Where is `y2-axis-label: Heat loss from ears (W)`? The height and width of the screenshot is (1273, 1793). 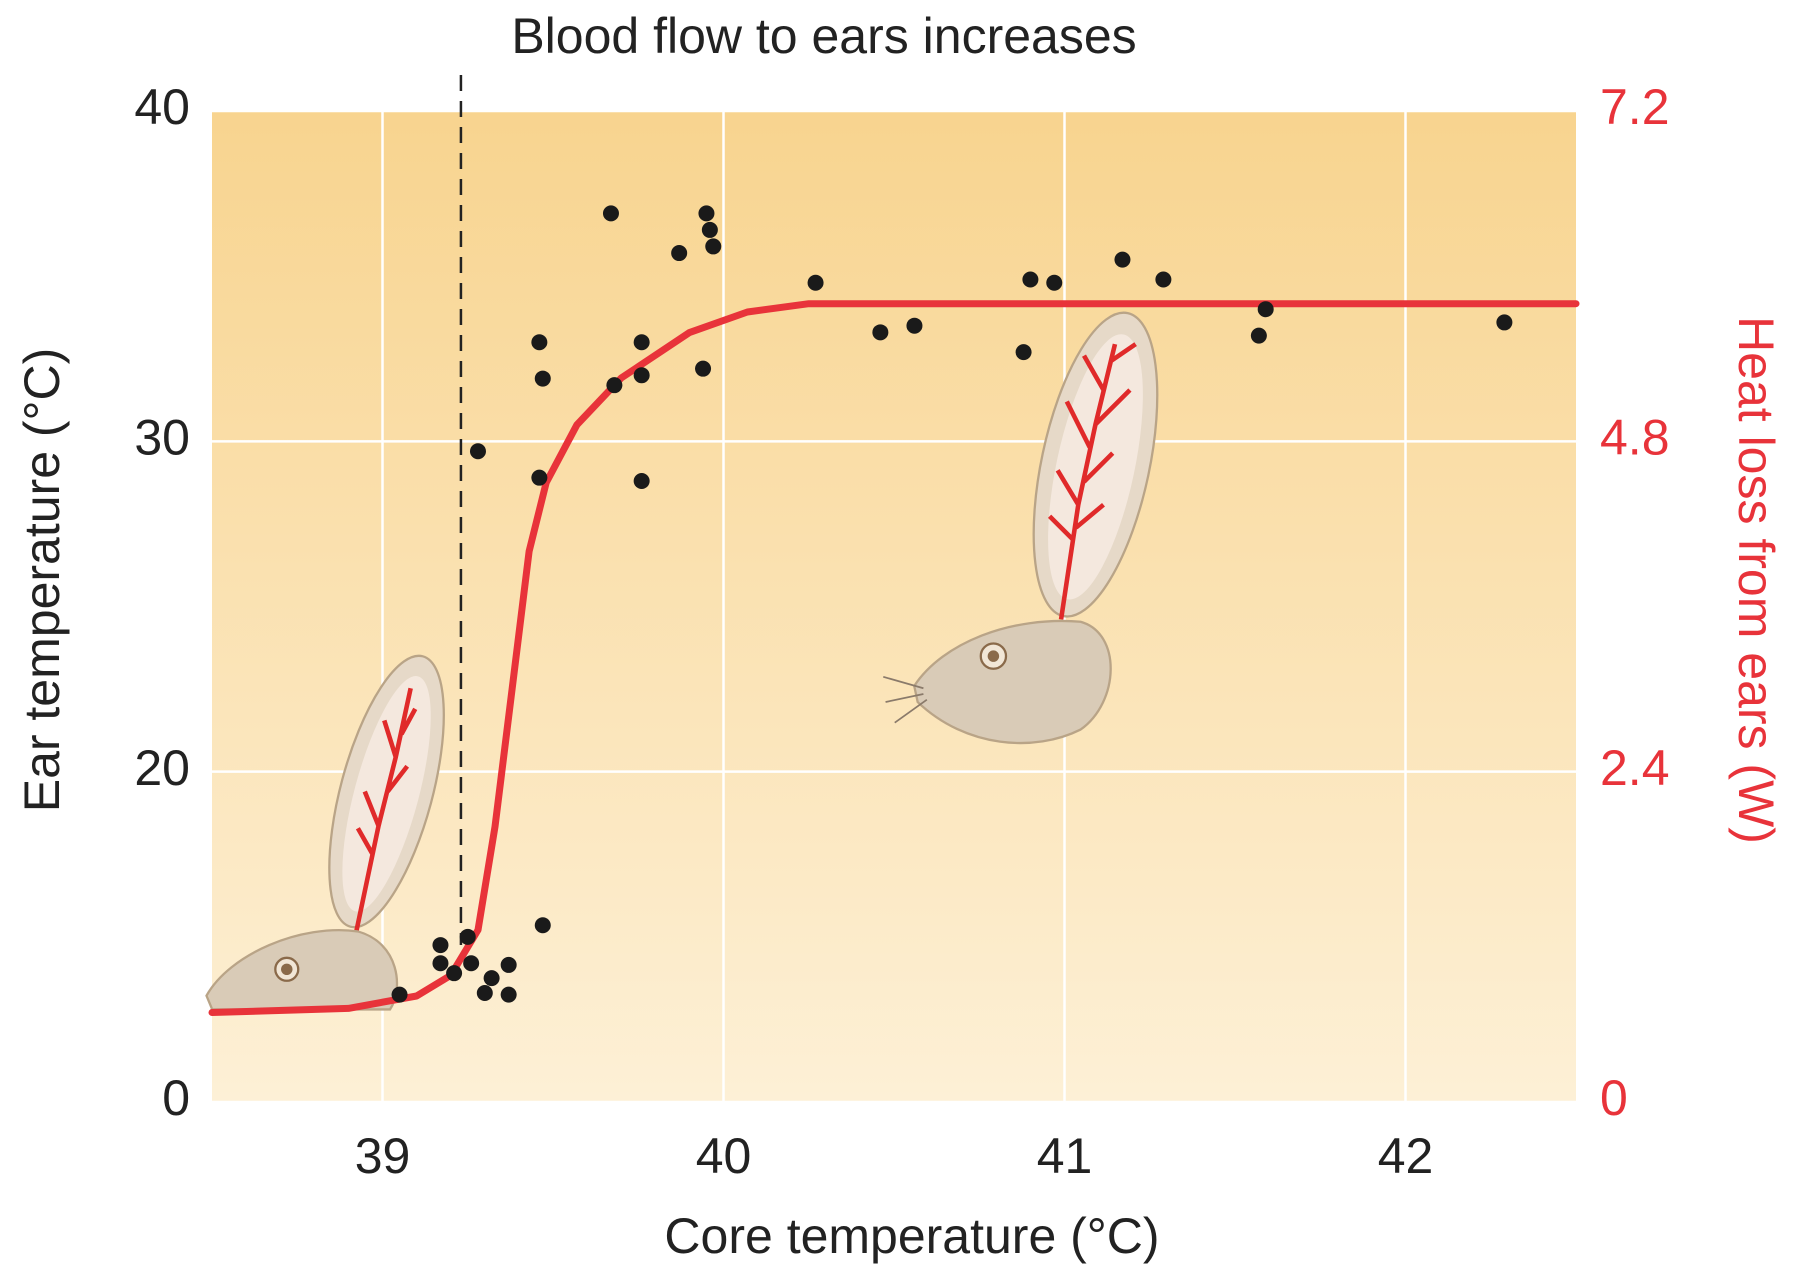
y2-axis-label: Heat loss from ears (W) is located at coordinates (1756, 580).